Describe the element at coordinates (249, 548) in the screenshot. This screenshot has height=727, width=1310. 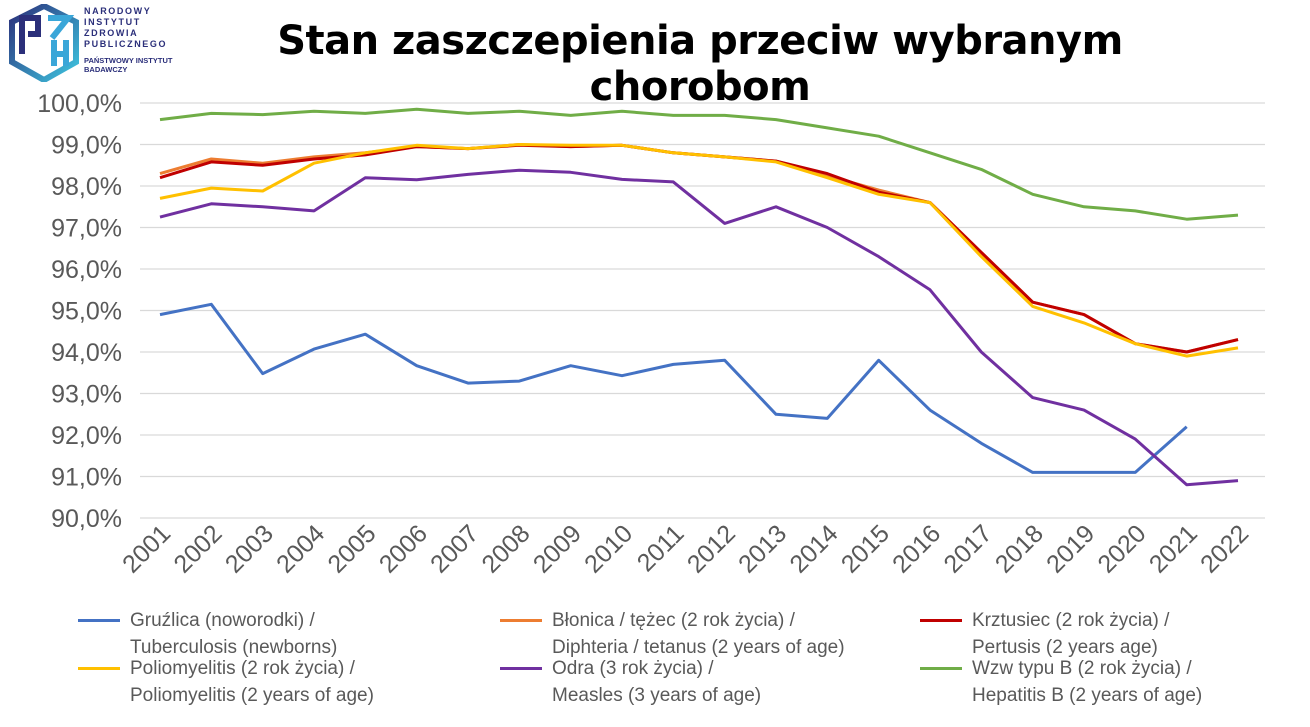
I see `x-tick-label: 2003` at that location.